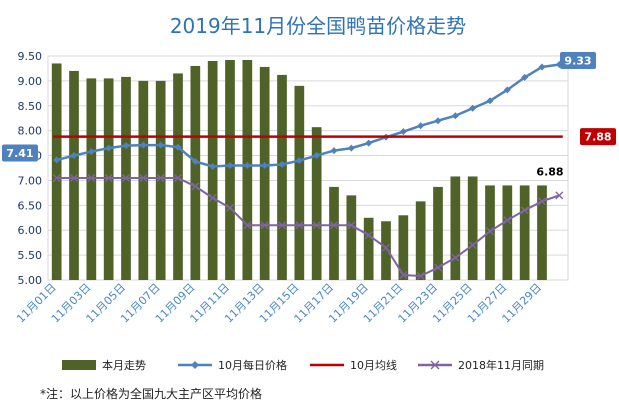  Describe the element at coordinates (30, 81) in the screenshot. I see `y-tick-label: 9.00` at that location.